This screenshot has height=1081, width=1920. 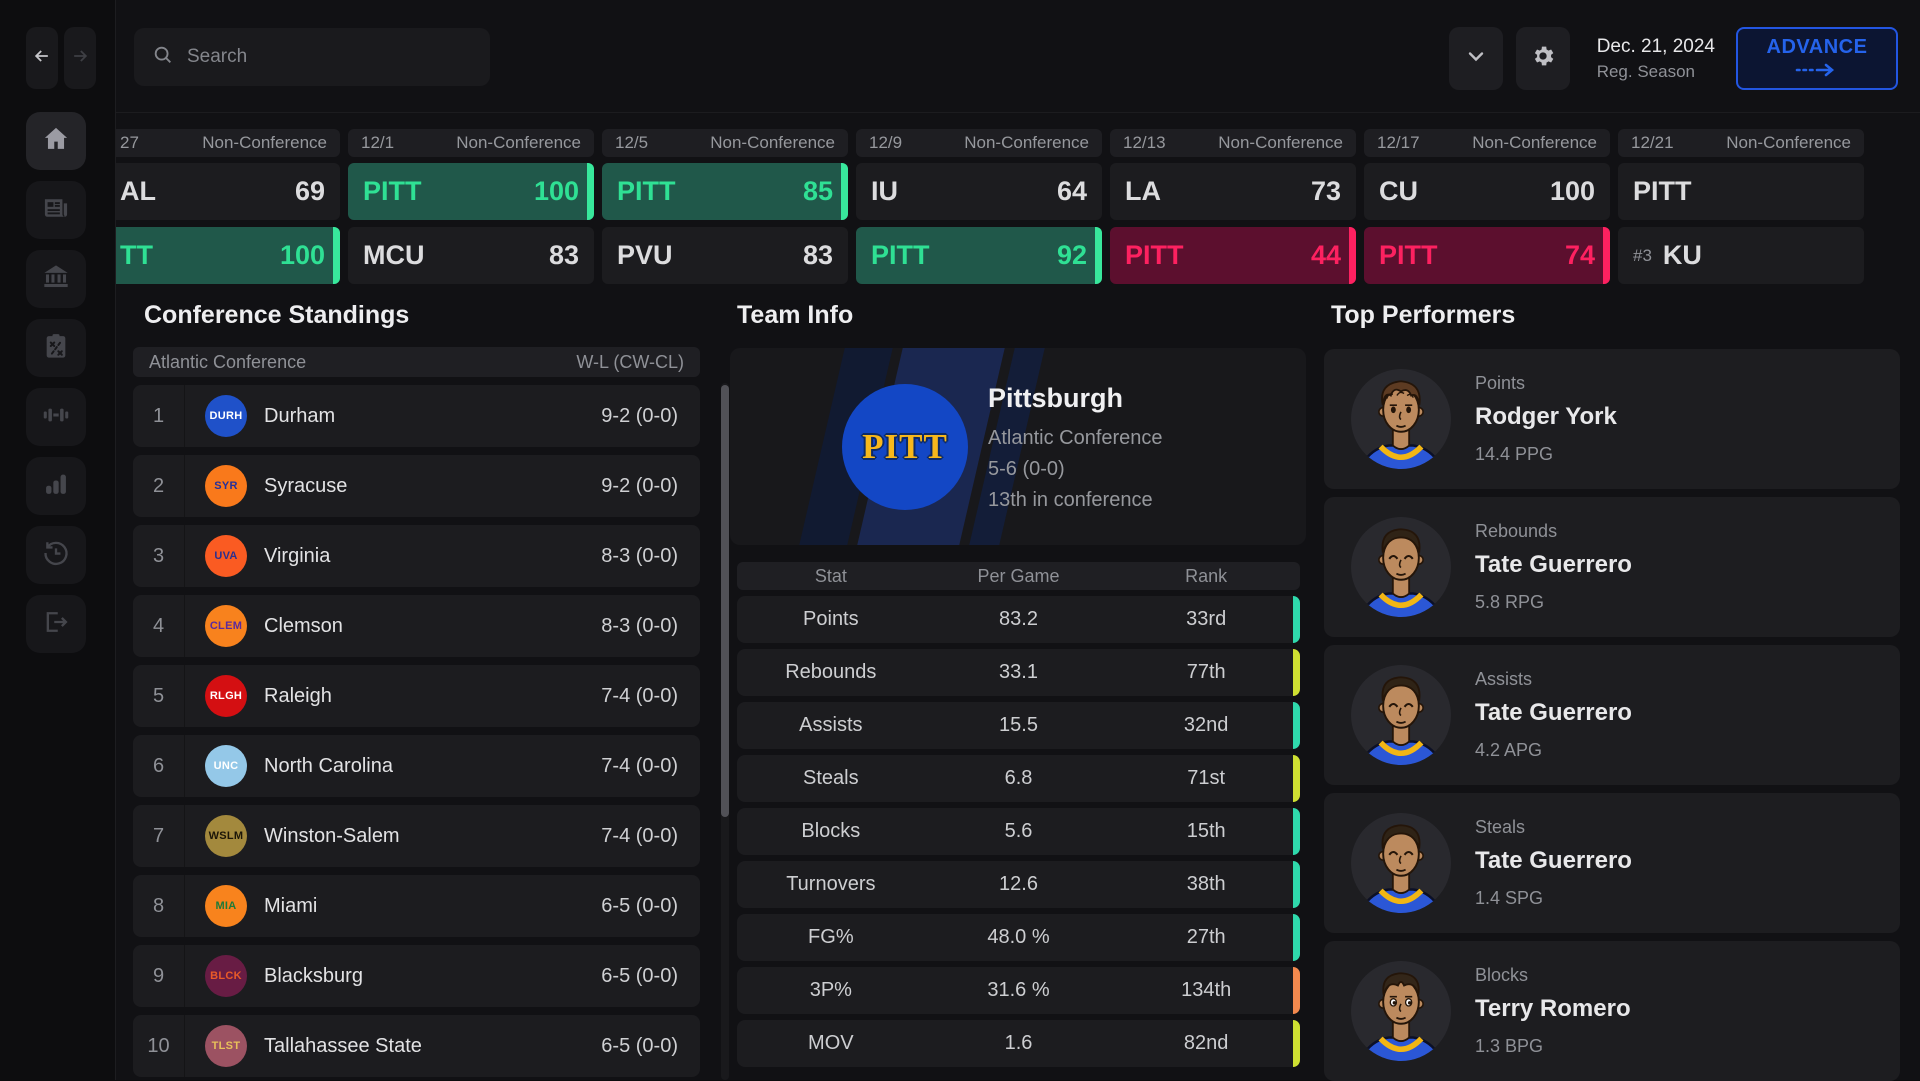 I want to click on standings-row: 2 SYR Syracuse 9-2 (0-0), so click(x=416, y=486).